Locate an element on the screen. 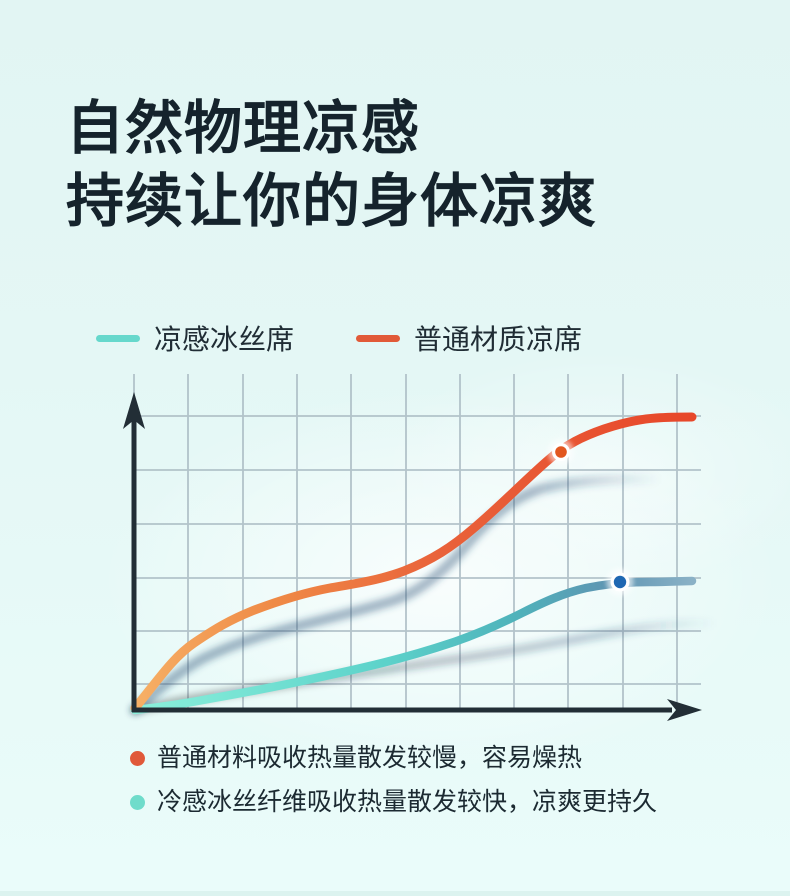 This screenshot has width=790, height=896. caption-list: 普通材料吸收热量散发较慢，容易燥热 冷感冰丝纤维吸收热量散发较快，凉爽更持久 is located at coordinates (393, 787).